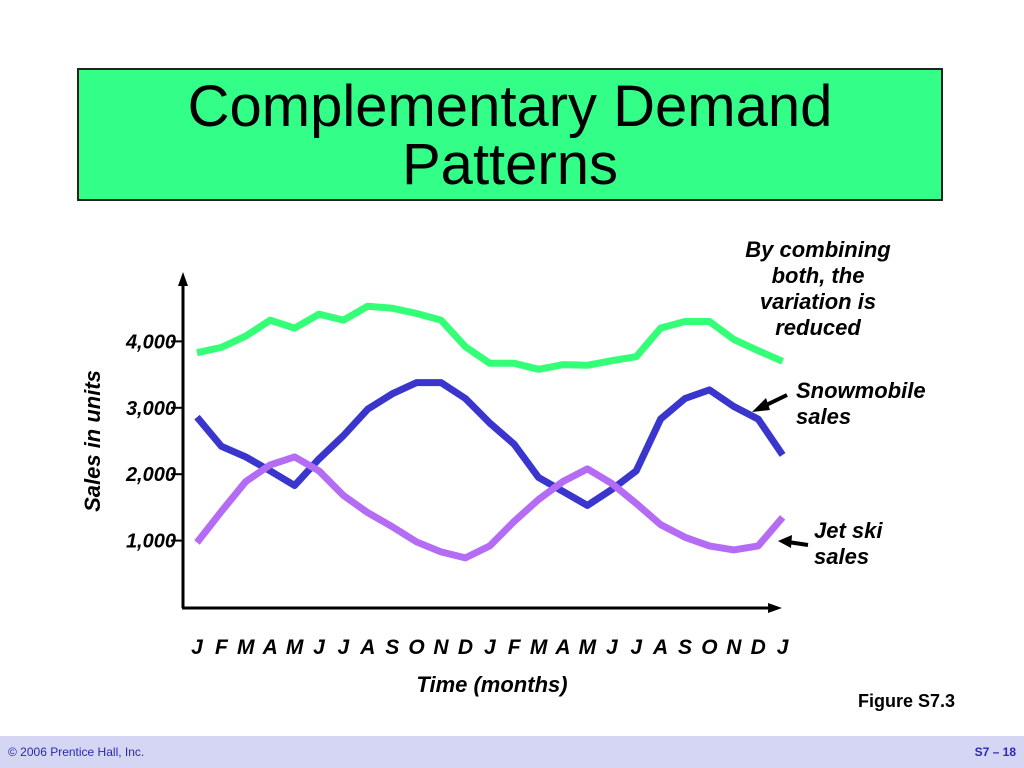 The width and height of the screenshot is (1024, 768). What do you see at coordinates (151, 542) in the screenshot?
I see `y-tick-label: 1,000` at bounding box center [151, 542].